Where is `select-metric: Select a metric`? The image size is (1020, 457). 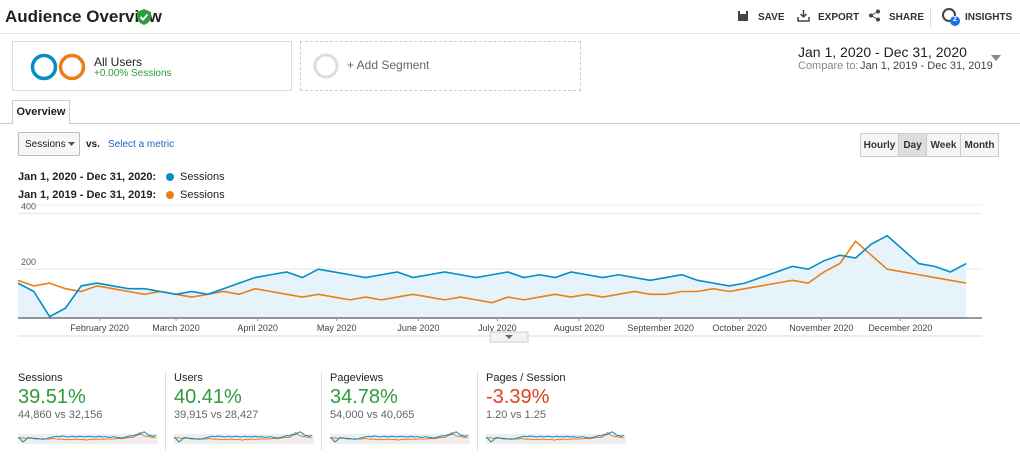
select-metric: Select a metric is located at coordinates (141, 144).